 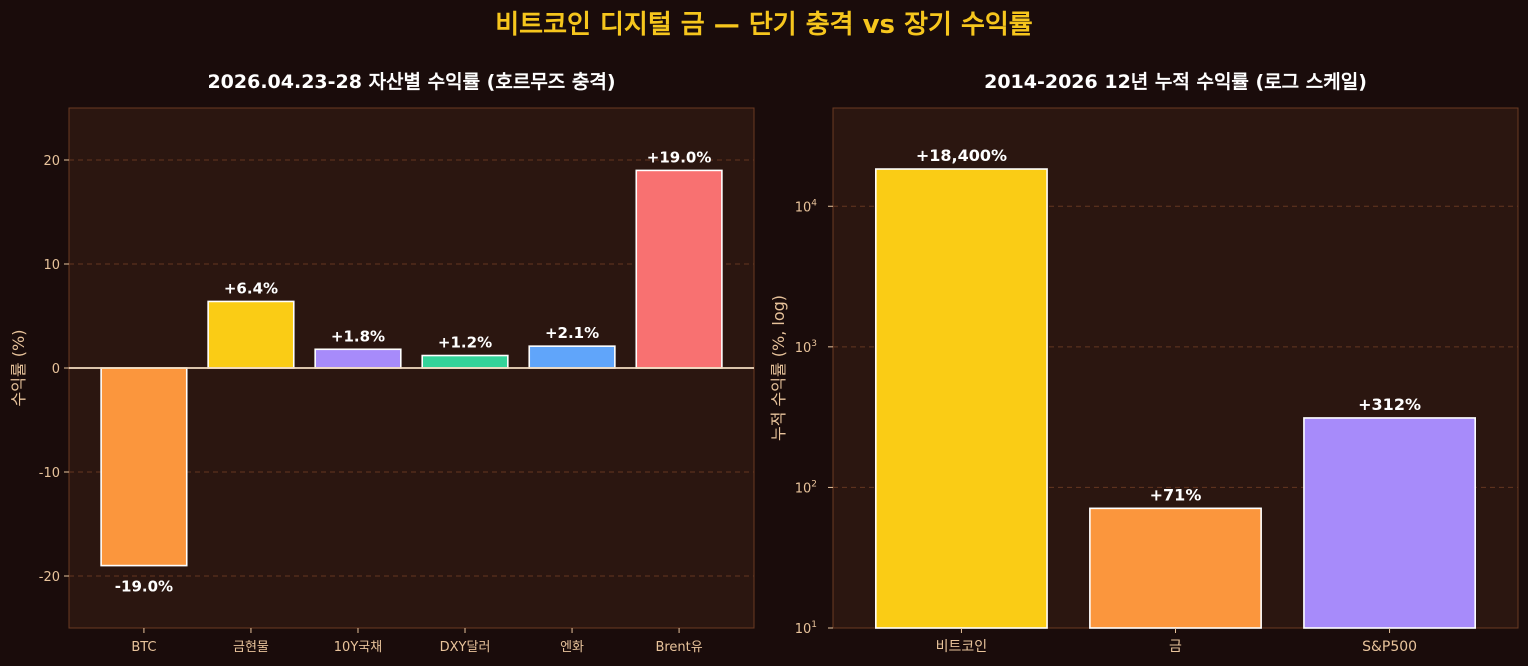 What do you see at coordinates (411, 82) in the screenshot?
I see `chart-title: 2026.04.23-28 자산별 수익률 (호르무즈 충격)` at bounding box center [411, 82].